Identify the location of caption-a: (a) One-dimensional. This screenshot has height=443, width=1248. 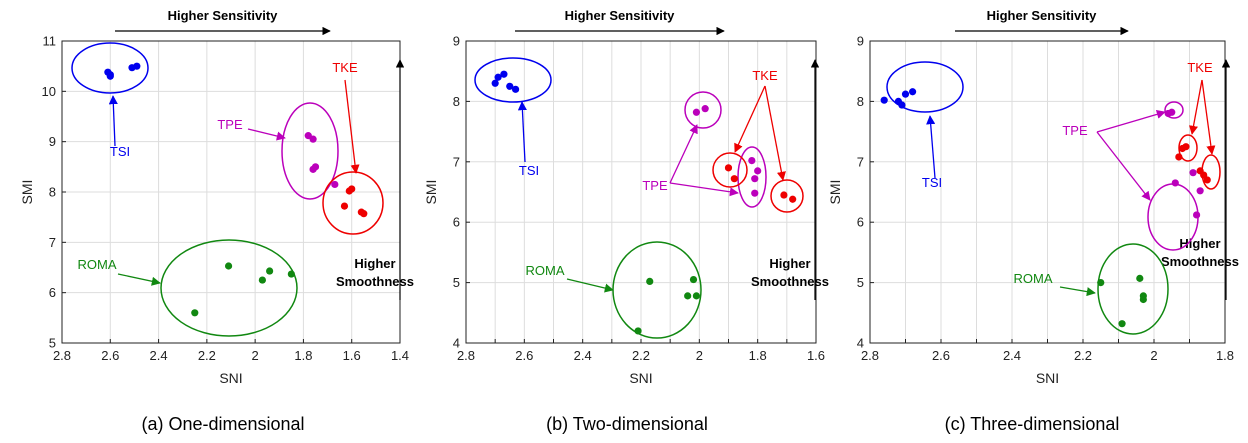
(222, 424).